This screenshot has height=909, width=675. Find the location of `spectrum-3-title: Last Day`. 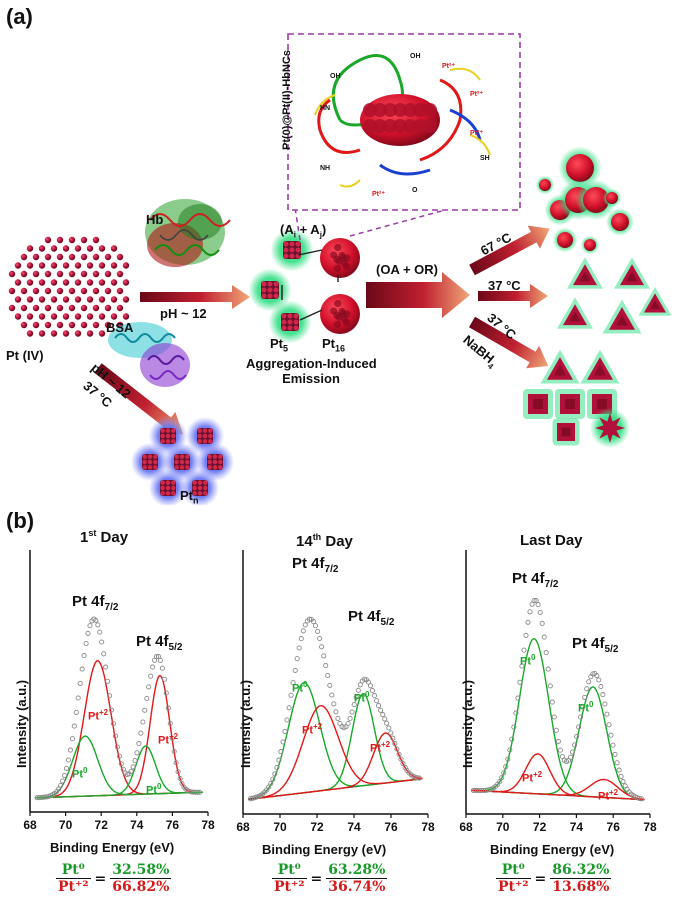

spectrum-3-title: Last Day is located at coordinates (551, 540).